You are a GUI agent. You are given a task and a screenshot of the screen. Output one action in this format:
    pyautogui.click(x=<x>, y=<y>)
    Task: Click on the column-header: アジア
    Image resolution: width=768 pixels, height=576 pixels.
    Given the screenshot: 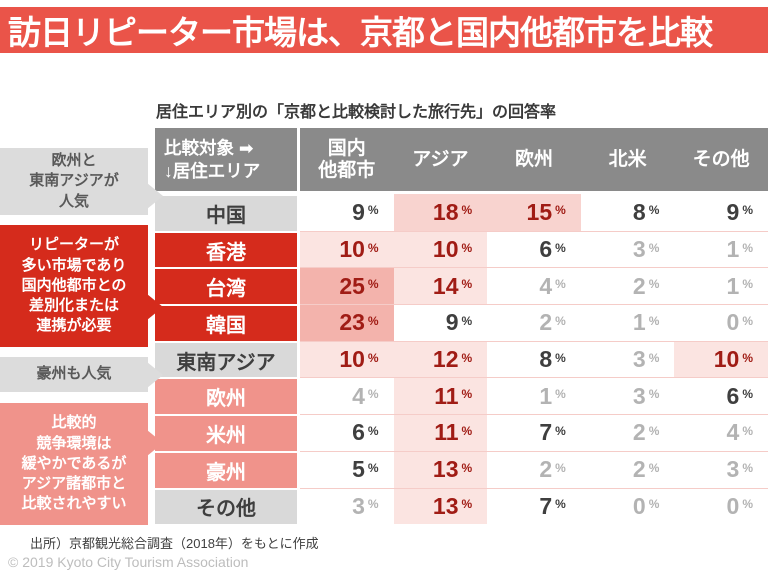 What is the action you would take?
    pyautogui.click(x=440, y=161)
    